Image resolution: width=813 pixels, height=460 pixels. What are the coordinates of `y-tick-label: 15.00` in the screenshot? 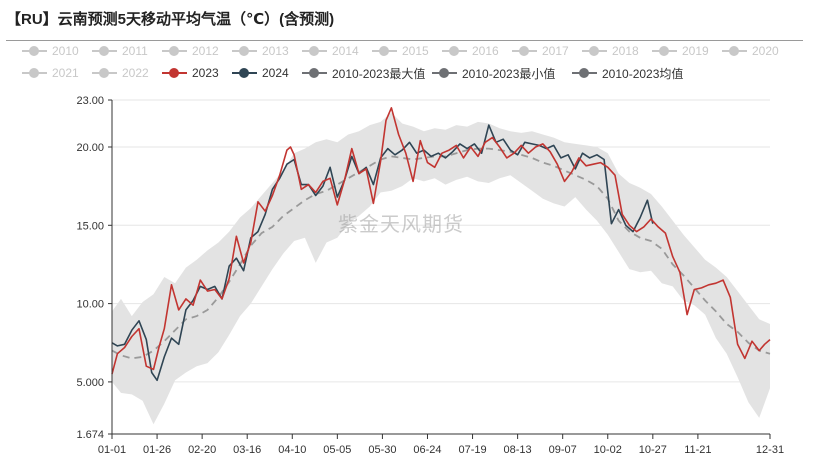 It's located at (90, 226).